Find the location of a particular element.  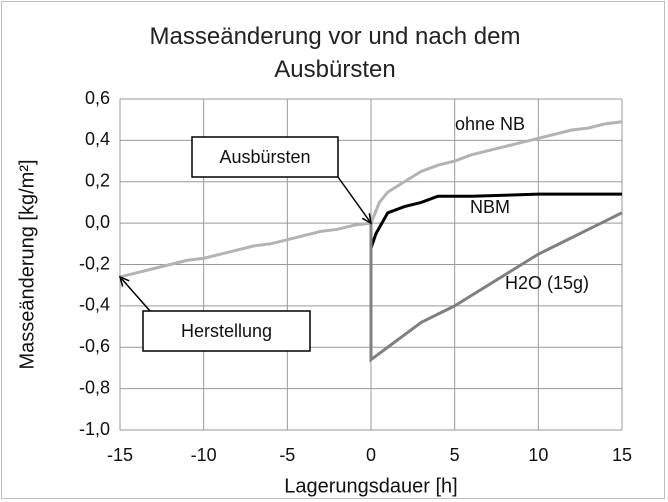

y-tick-label: -0,2 is located at coordinates (94, 263).